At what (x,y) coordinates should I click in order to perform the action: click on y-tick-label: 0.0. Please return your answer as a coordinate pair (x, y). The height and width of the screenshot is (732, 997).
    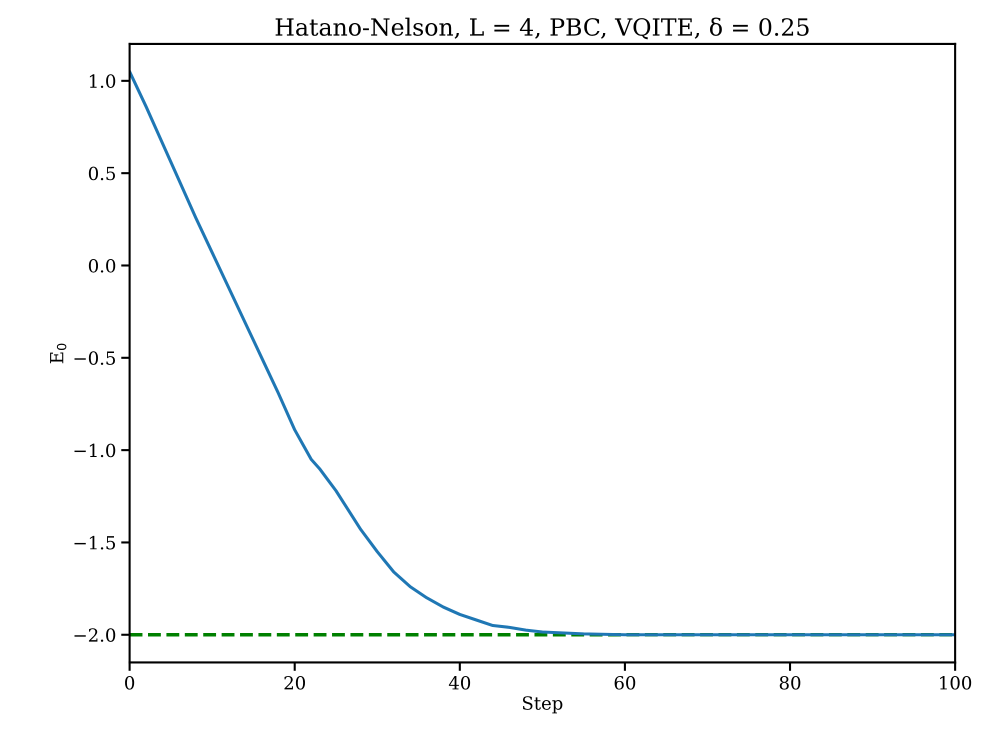
    Looking at the image, I should click on (102, 265).